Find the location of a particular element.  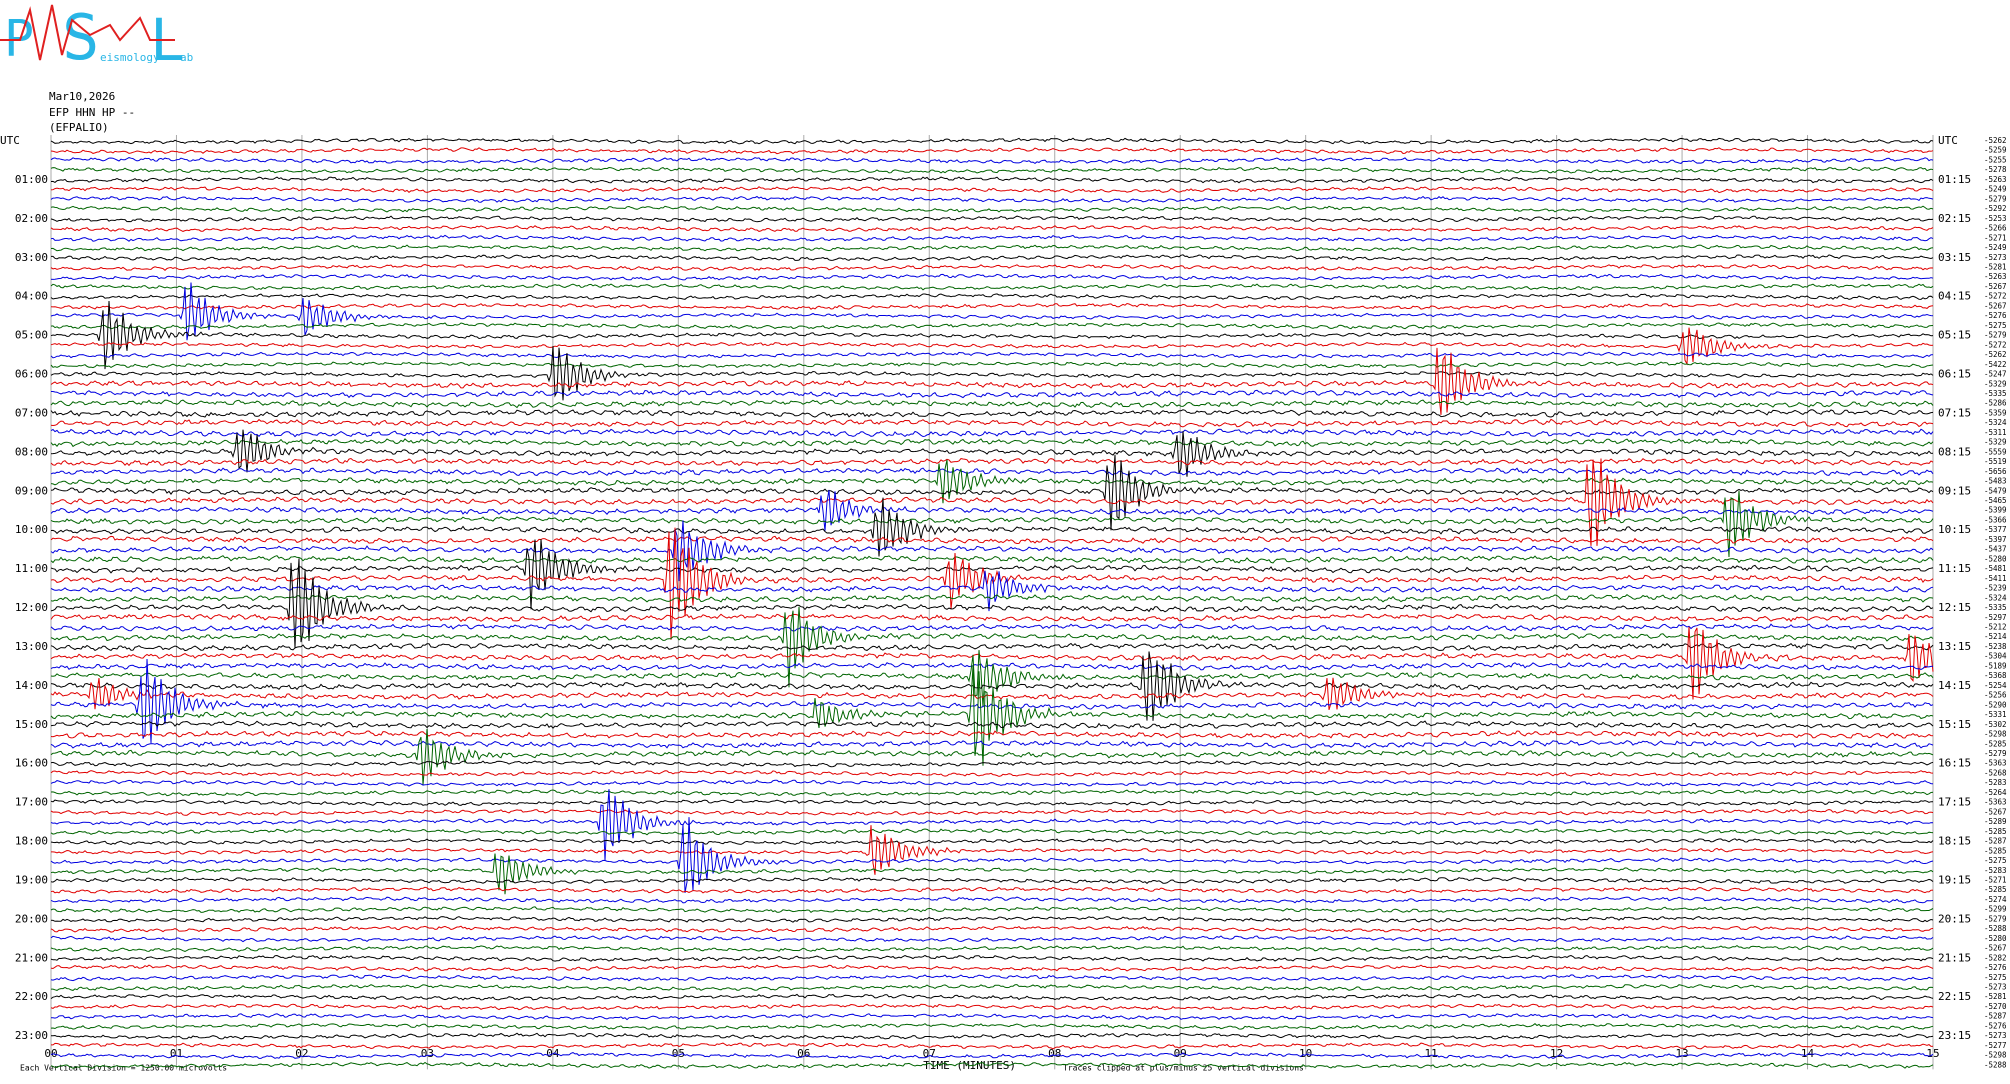

x-tick-label: 10 is located at coordinates (1305, 1053).